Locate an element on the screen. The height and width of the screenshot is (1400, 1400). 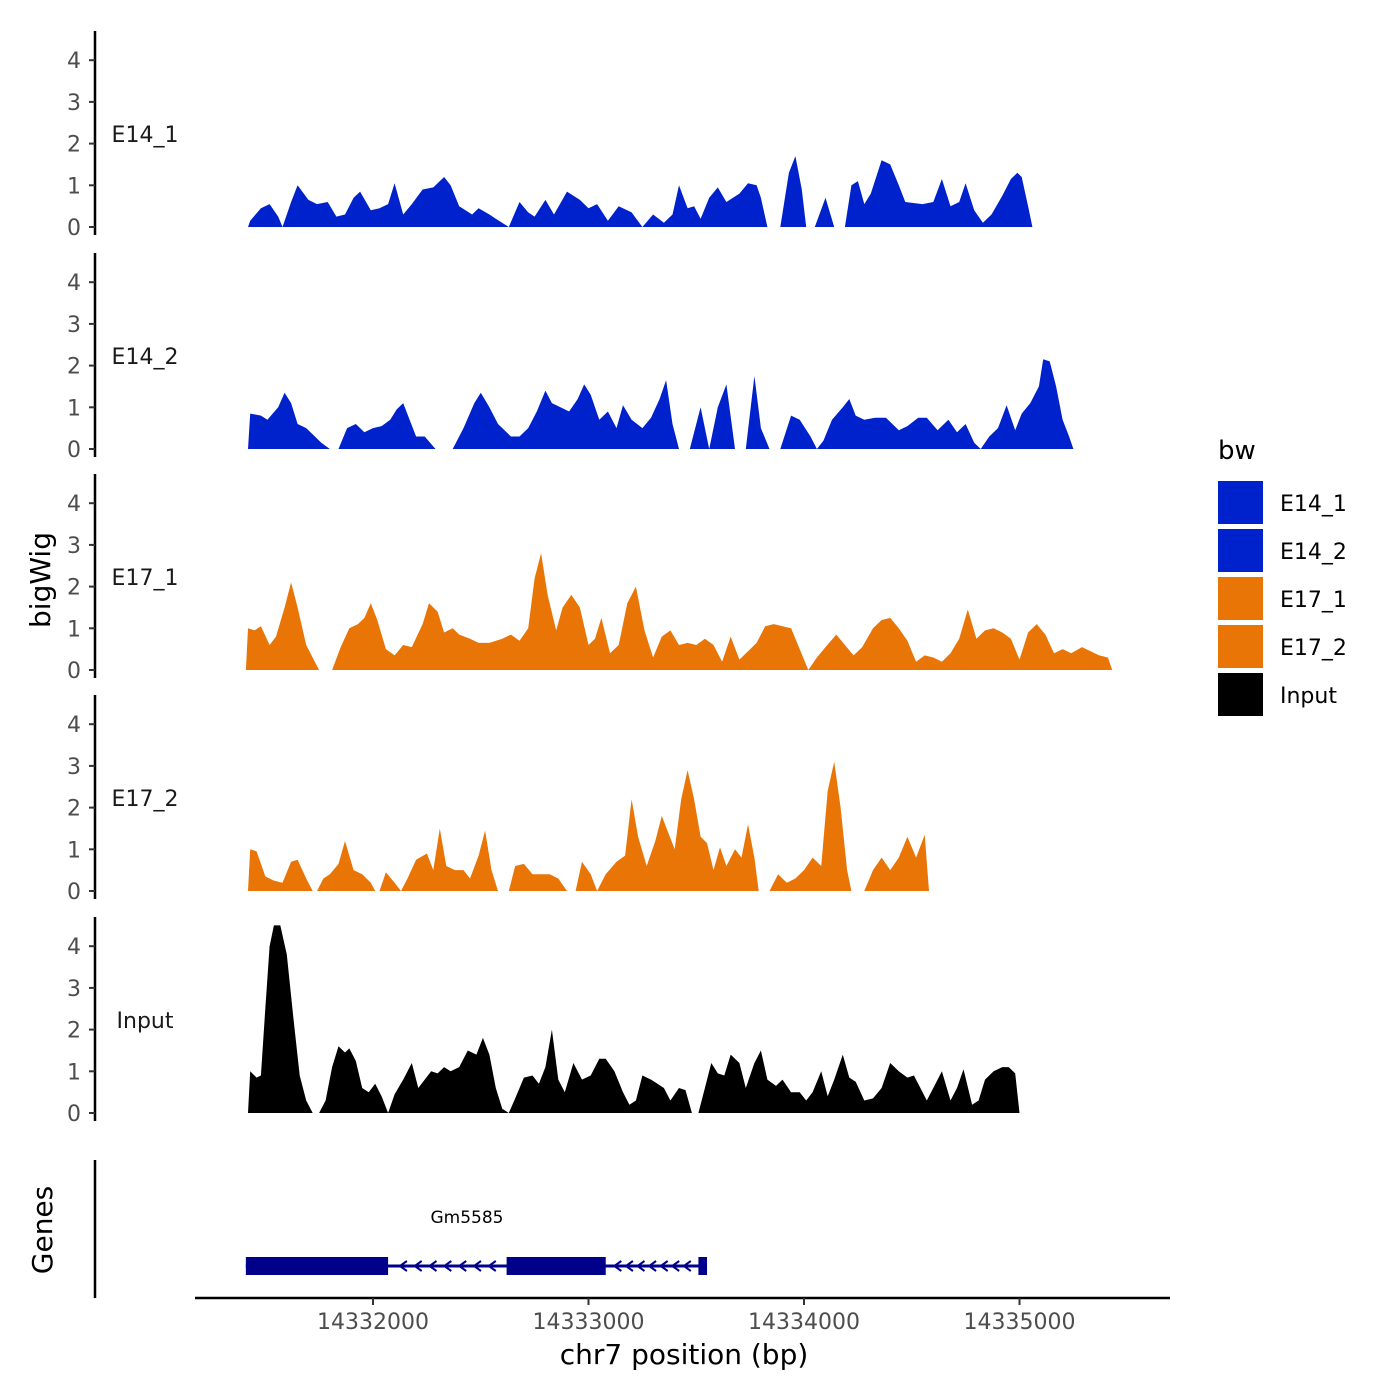
legend-title: bw is located at coordinates (1237, 451).